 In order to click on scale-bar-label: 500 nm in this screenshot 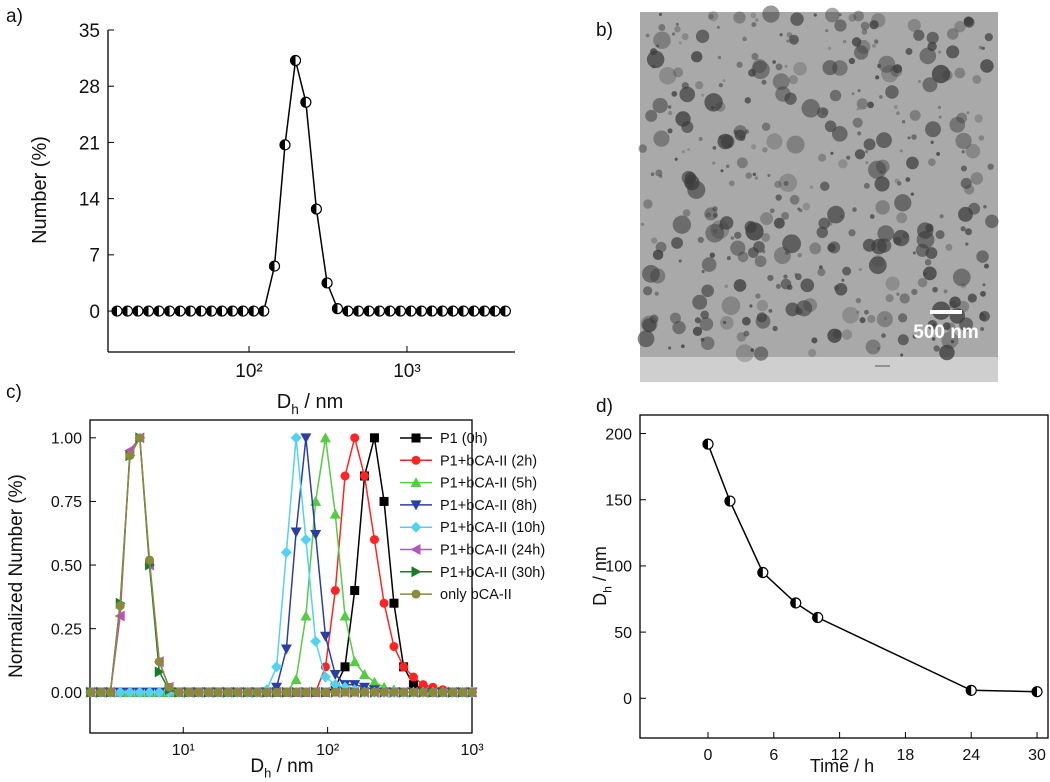, I will do `click(945, 332)`.